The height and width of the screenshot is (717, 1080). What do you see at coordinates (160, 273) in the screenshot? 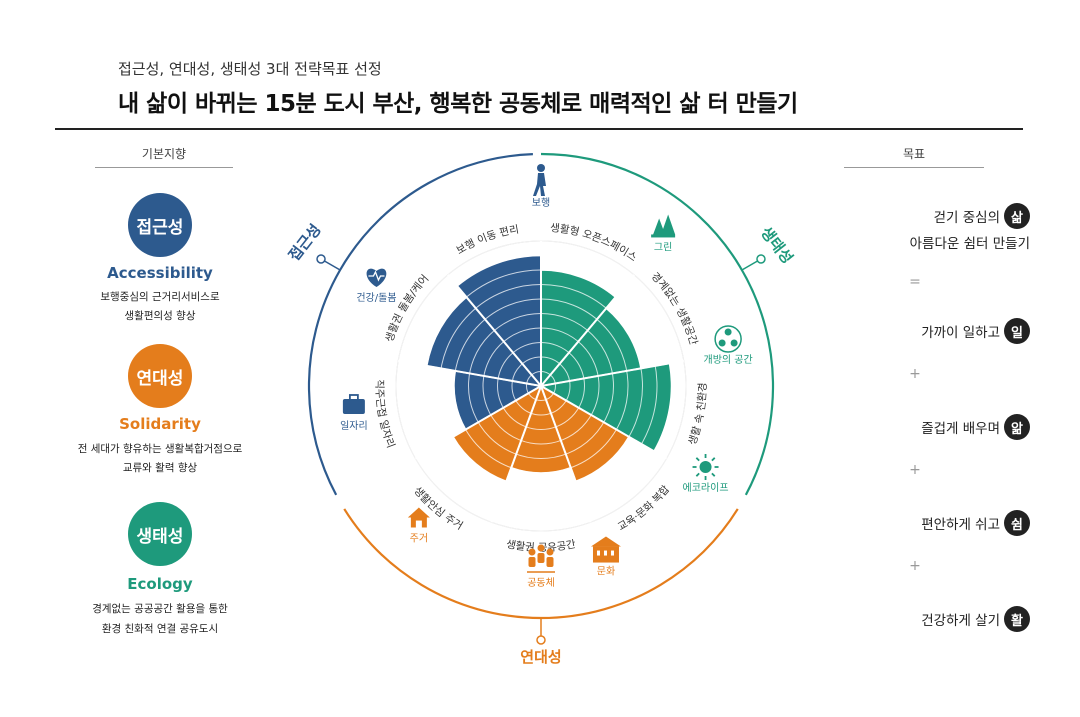
I see `english-accessibility: Accessibility` at bounding box center [160, 273].